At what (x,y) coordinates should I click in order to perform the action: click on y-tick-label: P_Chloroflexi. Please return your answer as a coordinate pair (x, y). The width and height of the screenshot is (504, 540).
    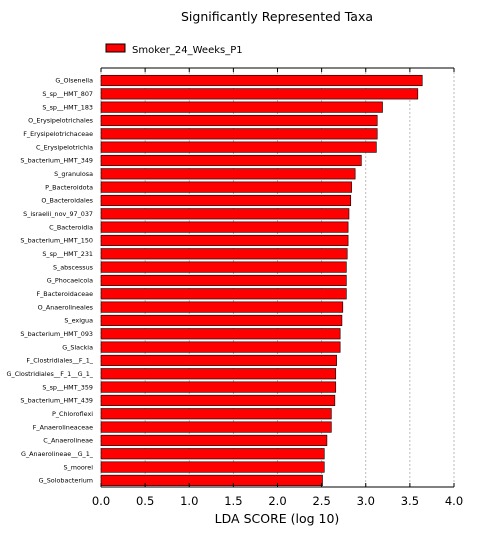
    Looking at the image, I should click on (72, 414).